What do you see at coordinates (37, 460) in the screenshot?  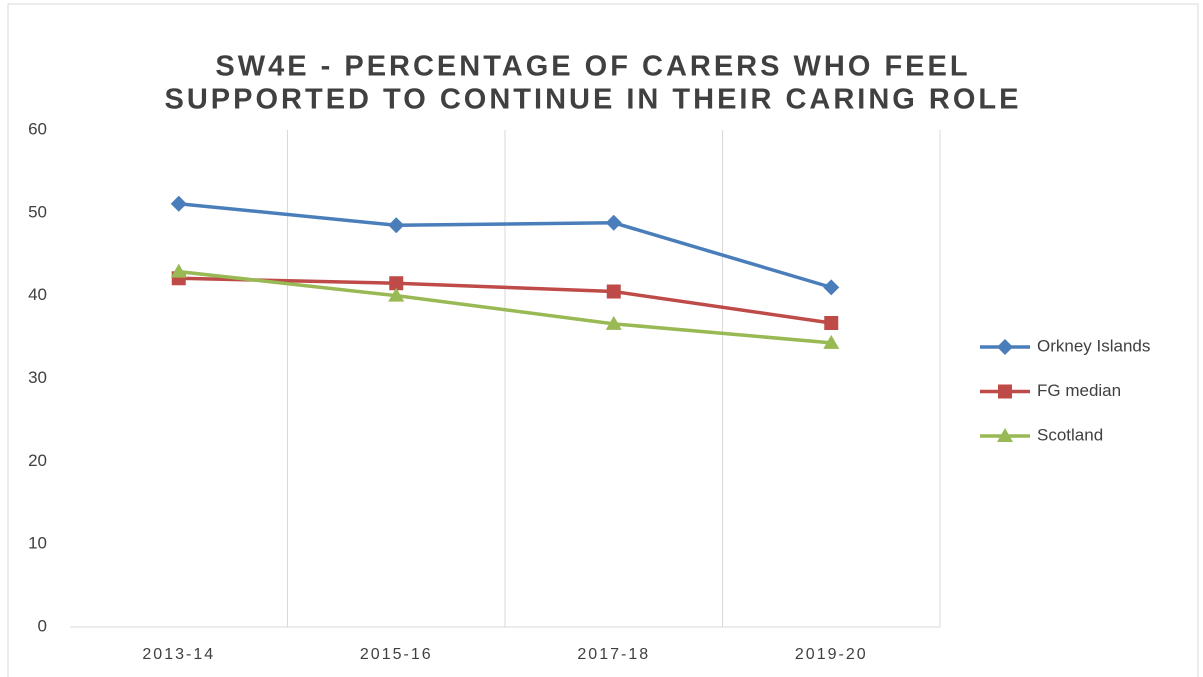 I see `y-tick-label: 20` at bounding box center [37, 460].